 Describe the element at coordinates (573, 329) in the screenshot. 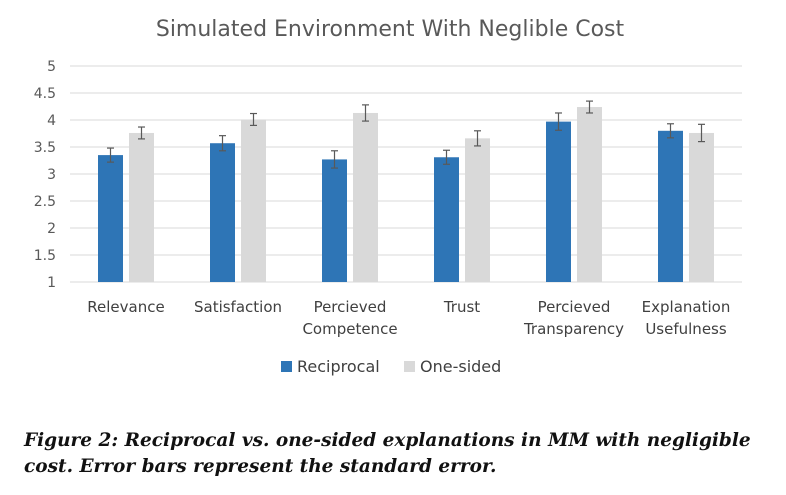

I see `category-label: Transparency` at that location.